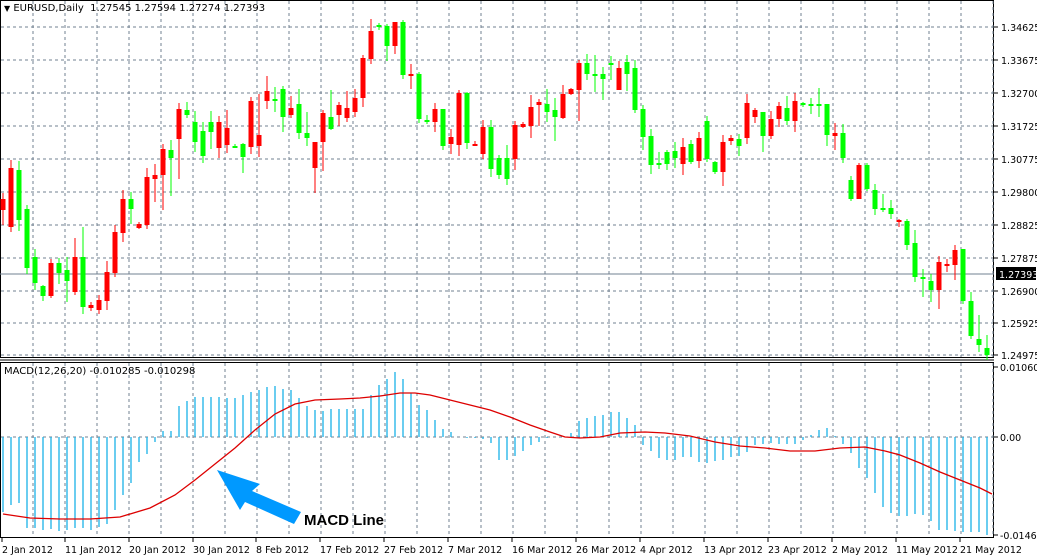 This screenshot has height=558, width=1037. Describe the element at coordinates (1019, 28) in the screenshot. I see `svg-text: 1.34625` at that location.